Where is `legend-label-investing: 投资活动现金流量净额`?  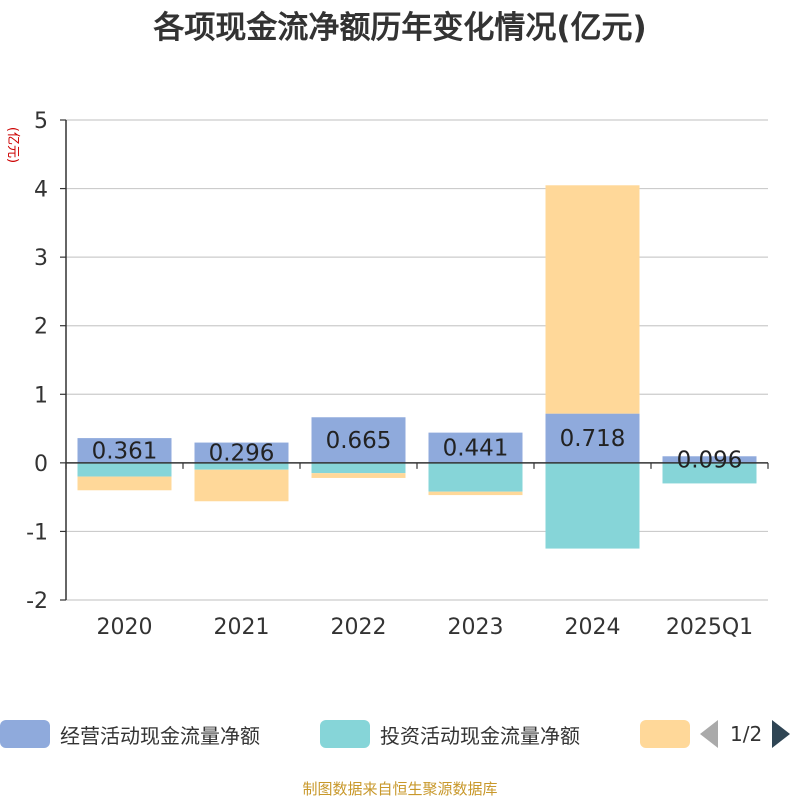 legend-label-investing: 投资活动现金流量净额 is located at coordinates (480, 735).